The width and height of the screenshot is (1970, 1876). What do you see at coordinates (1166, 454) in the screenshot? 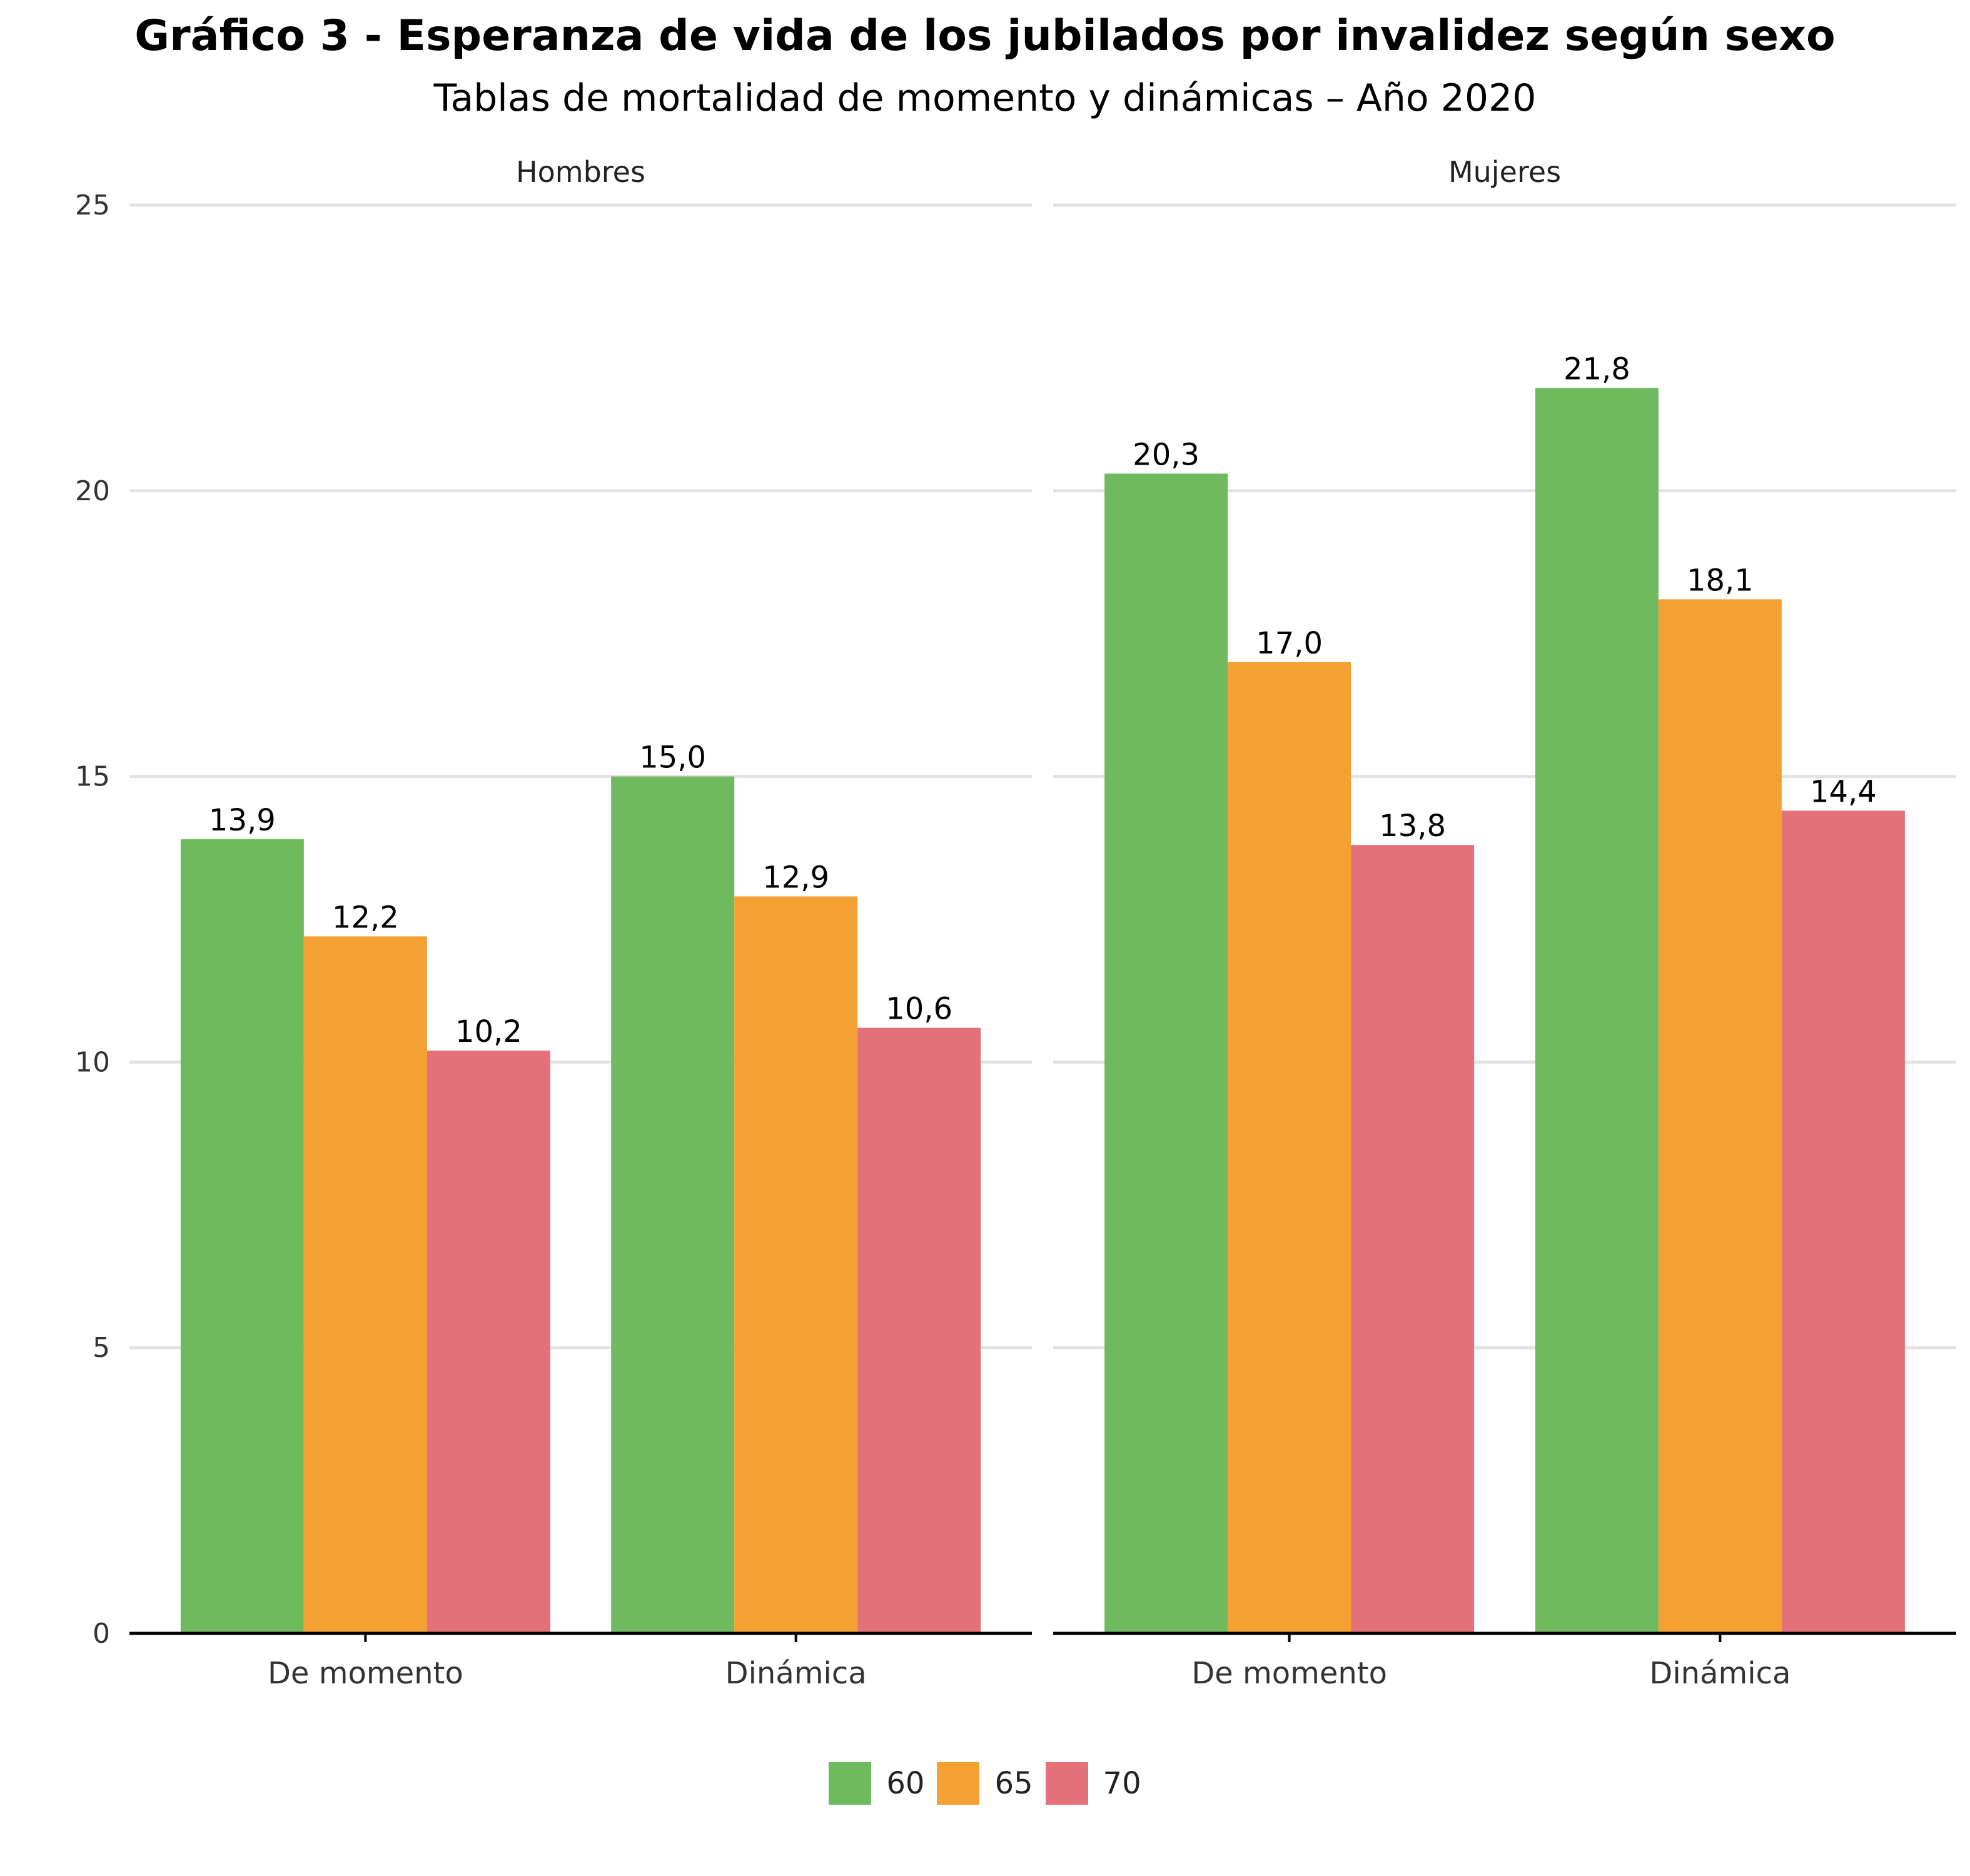
I see `data-label: 20,3` at bounding box center [1166, 454].